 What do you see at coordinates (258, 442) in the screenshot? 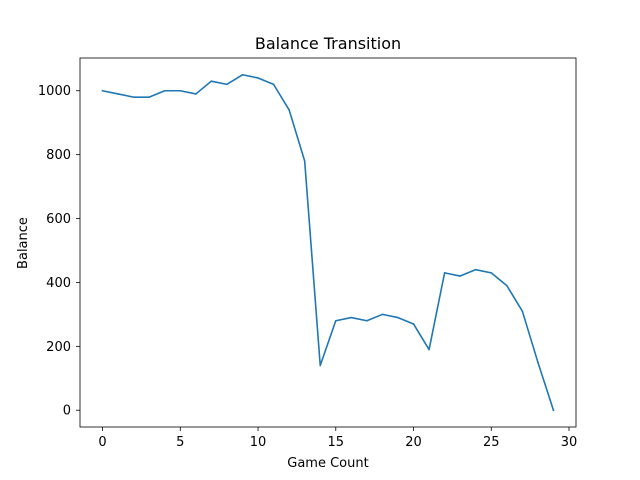
I see `x-tick-label: 10` at bounding box center [258, 442].